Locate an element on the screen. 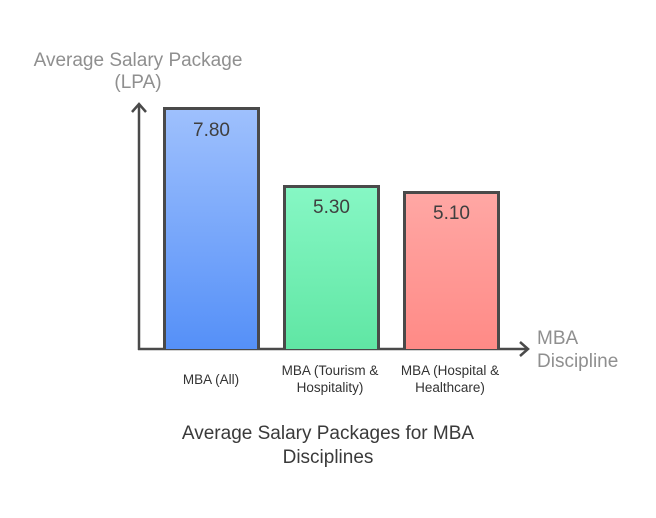 The width and height of the screenshot is (656, 518). y-axis-label: Average Salary Package (LPA) is located at coordinates (138, 72).